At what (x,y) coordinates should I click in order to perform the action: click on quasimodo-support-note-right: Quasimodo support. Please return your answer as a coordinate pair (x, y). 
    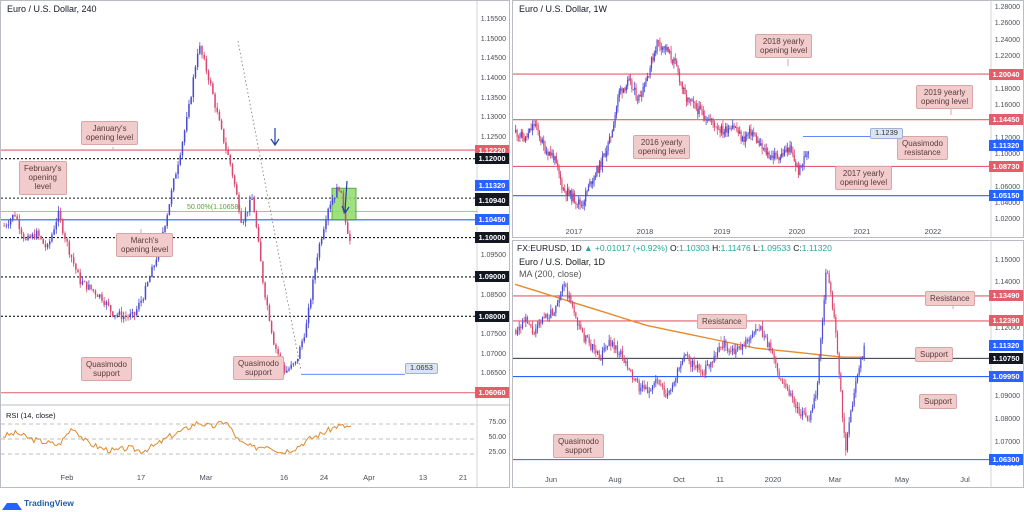
    Looking at the image, I should click on (258, 368).